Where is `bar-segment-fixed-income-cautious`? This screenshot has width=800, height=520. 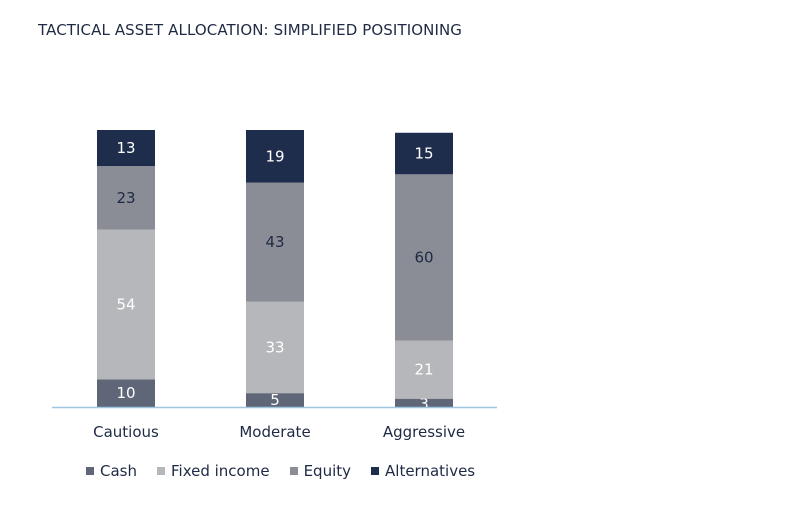
bar-segment-fixed-income-cautious is located at coordinates (126, 304).